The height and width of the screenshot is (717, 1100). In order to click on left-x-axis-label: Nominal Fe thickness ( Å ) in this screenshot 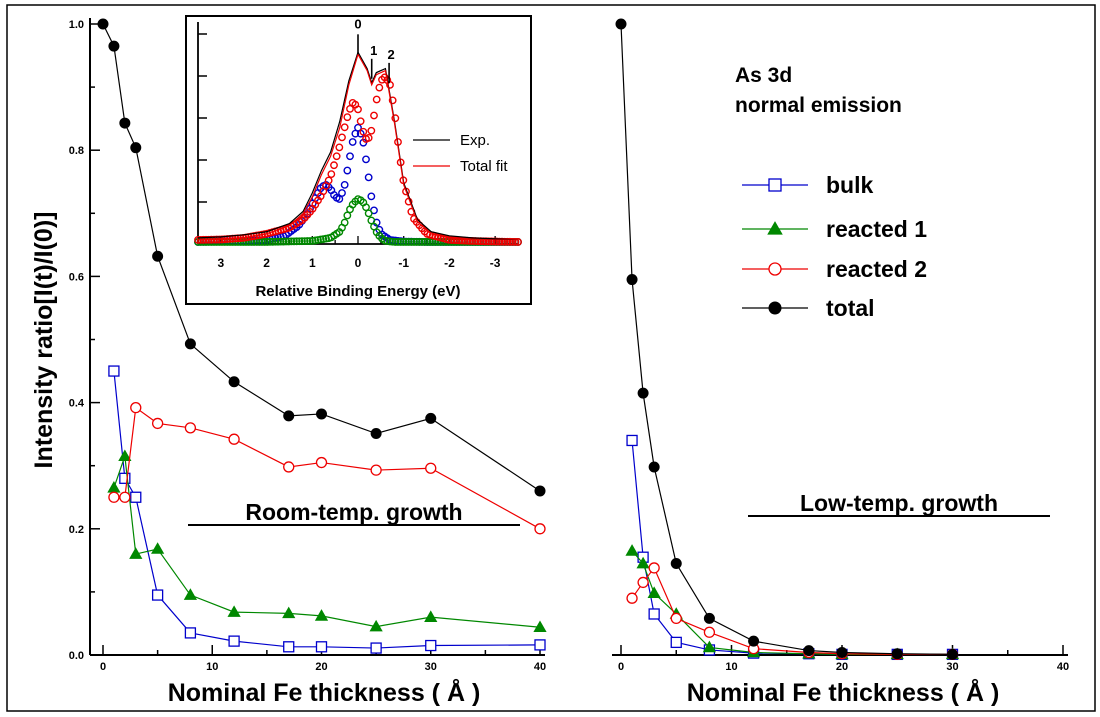, I will do `click(324, 692)`.